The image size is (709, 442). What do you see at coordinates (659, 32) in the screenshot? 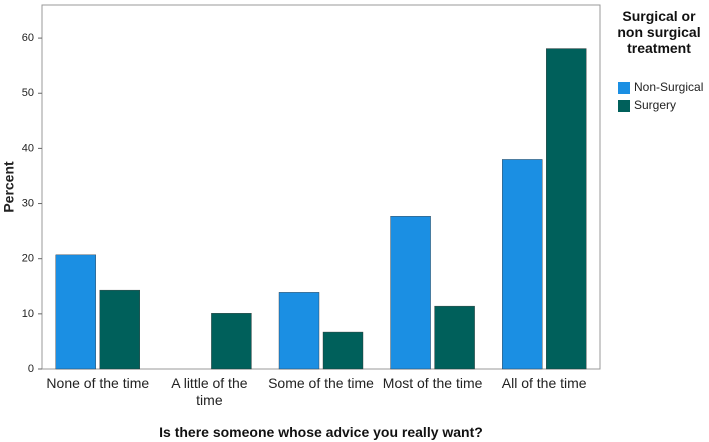
I see `legend-title: Surgical or non surgical treatment` at bounding box center [659, 32].